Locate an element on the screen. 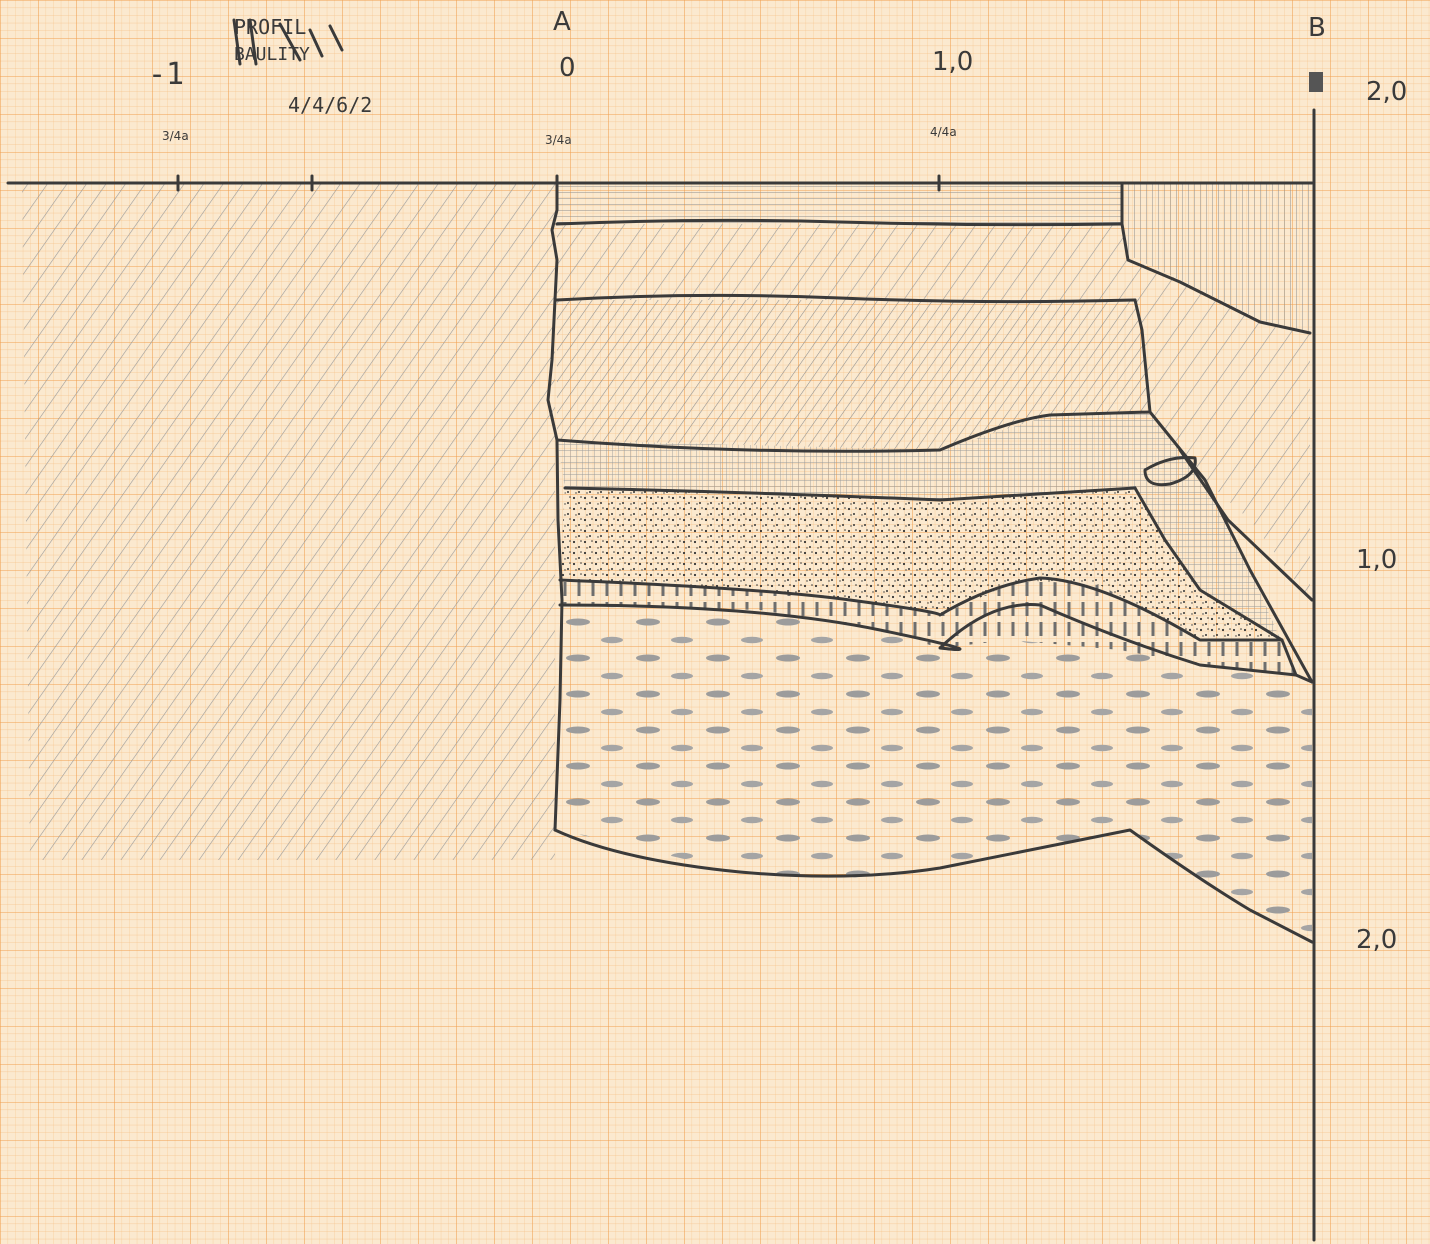 This screenshot has height=1244, width=1430. boundary-wedge is located at coordinates (1223, 491).